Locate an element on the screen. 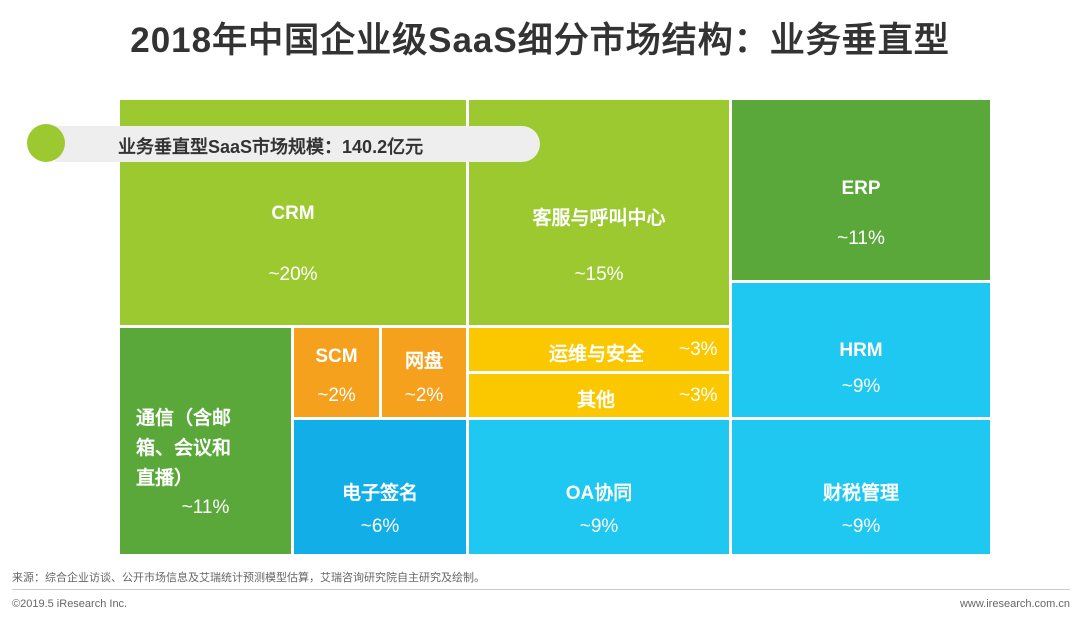 Image resolution: width=1080 pixels, height=619 pixels. cell-finance-tax: 财税管理 ~9% is located at coordinates (861, 487).